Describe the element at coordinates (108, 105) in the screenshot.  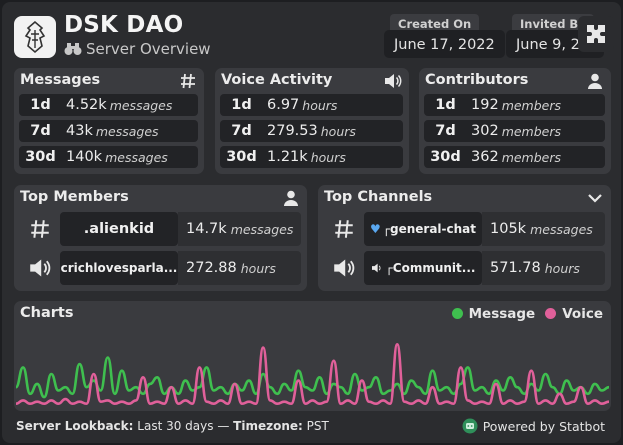
I see `stat-row: 1d 4.52k messages` at that location.